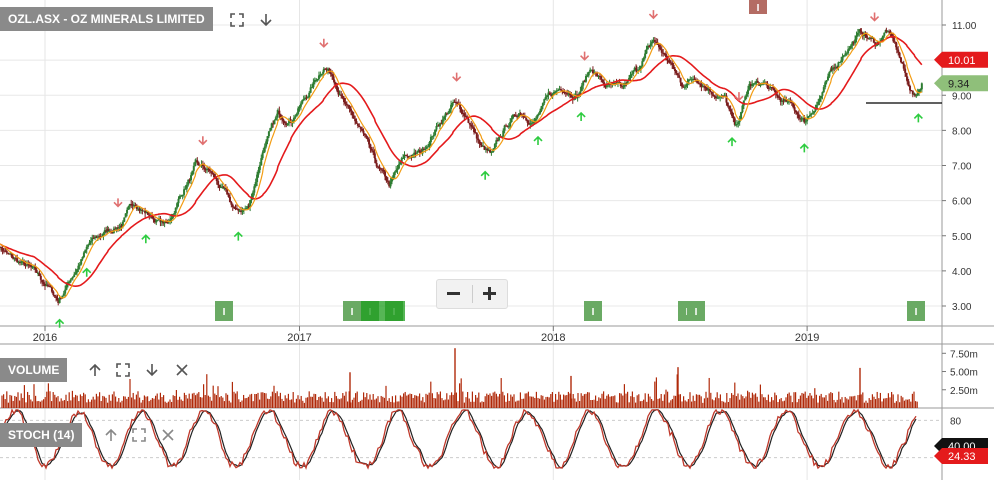  What do you see at coordinates (352, 311) in the screenshot?
I see `event-marker` at bounding box center [352, 311].